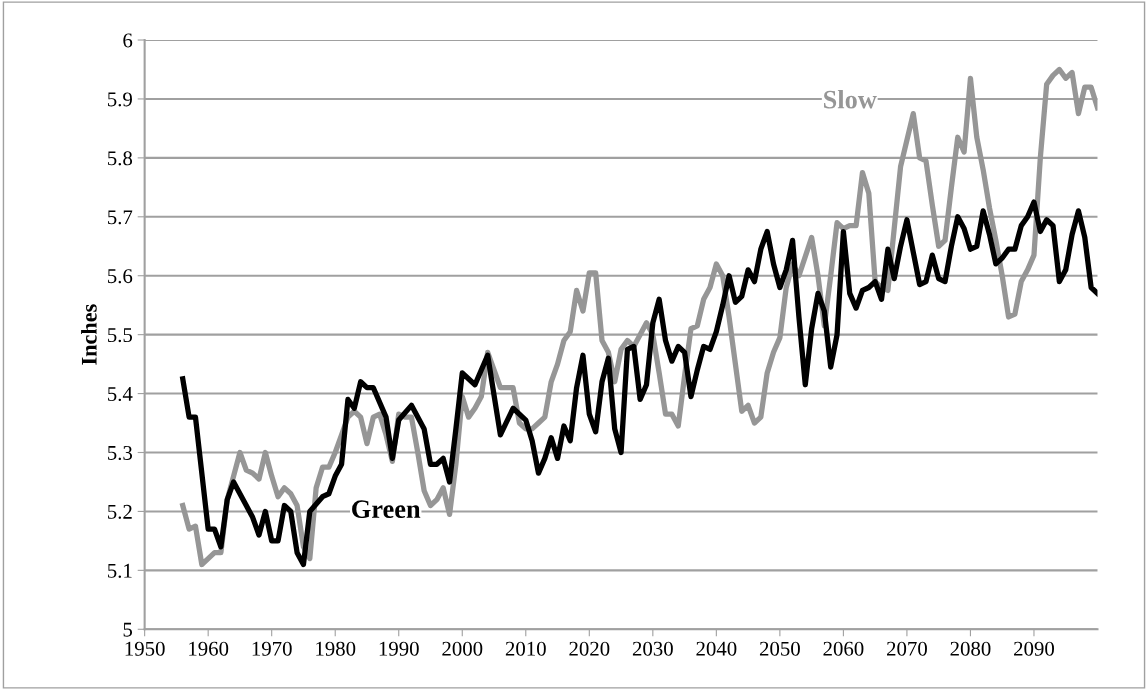  Describe the element at coordinates (120, 158) in the screenshot. I see `y-tick-label: 5.8` at that location.